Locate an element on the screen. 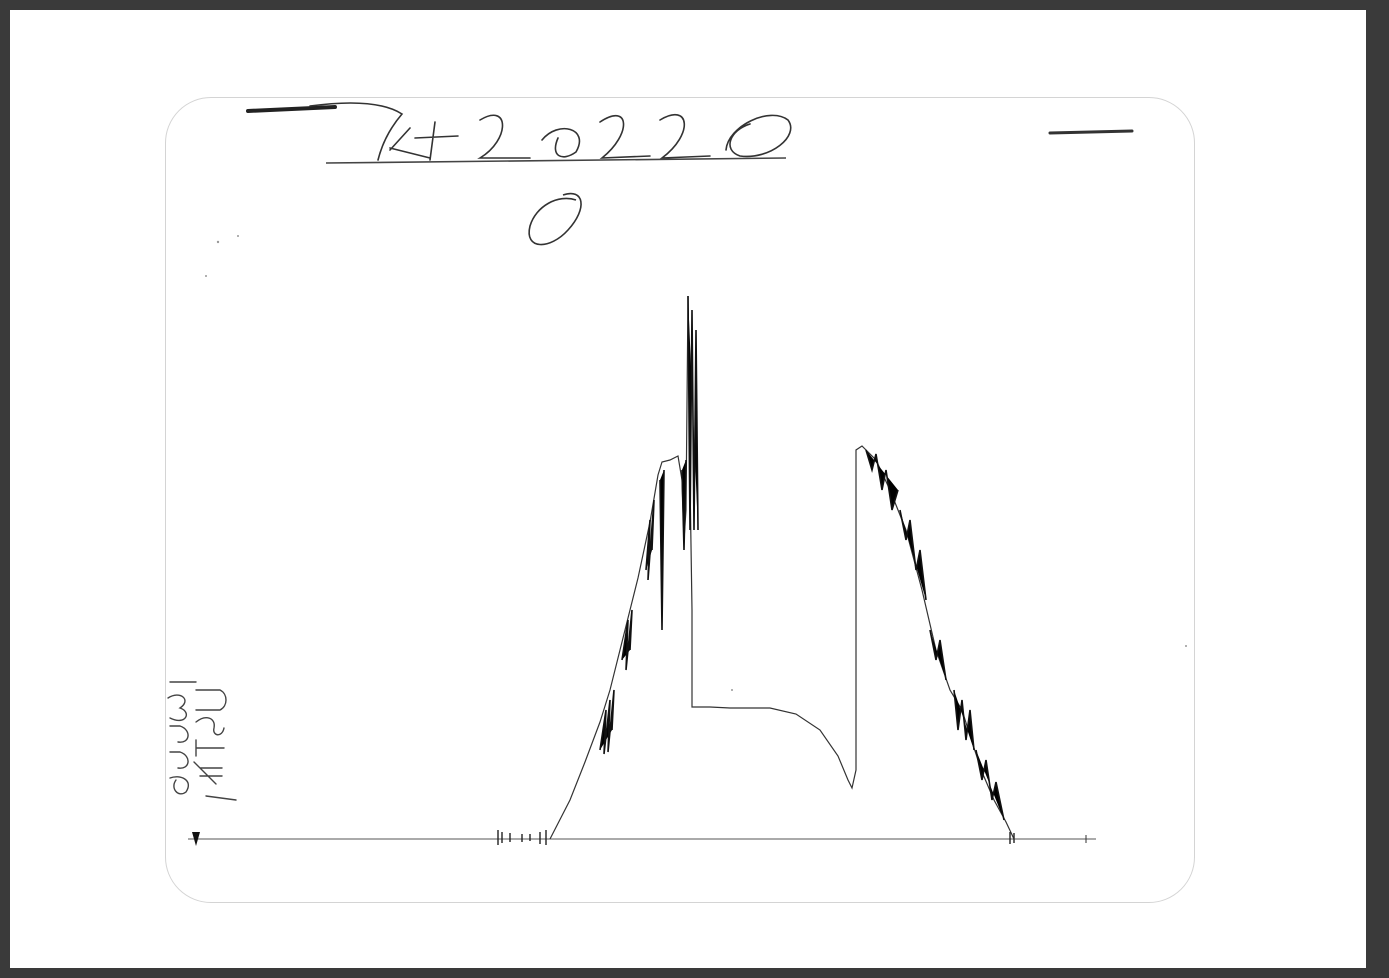  handwritten-title is located at coordinates (550, 131).